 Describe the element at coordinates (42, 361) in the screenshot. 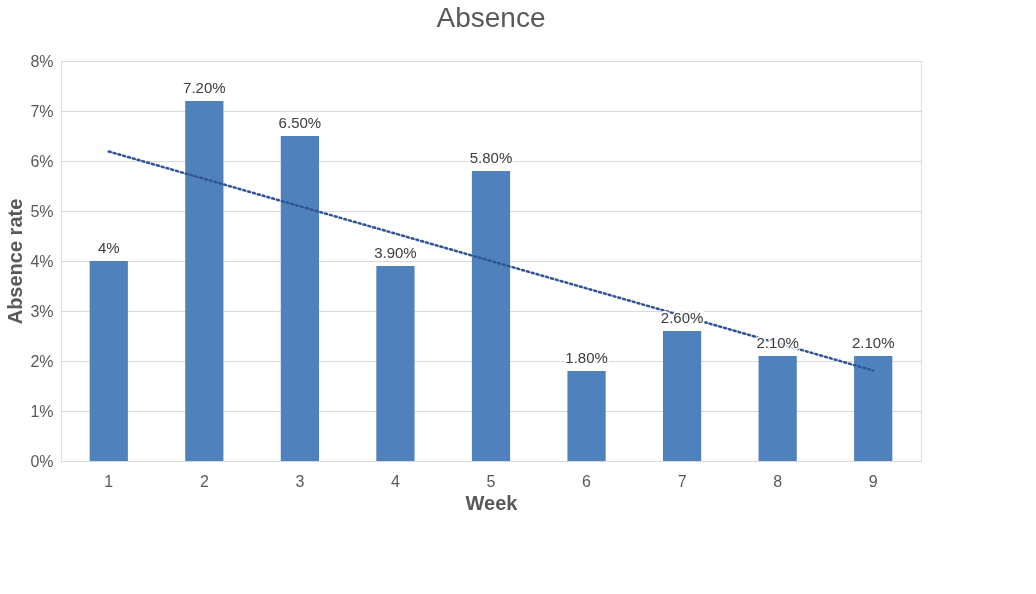

I see `y-tick-label: 2%` at that location.